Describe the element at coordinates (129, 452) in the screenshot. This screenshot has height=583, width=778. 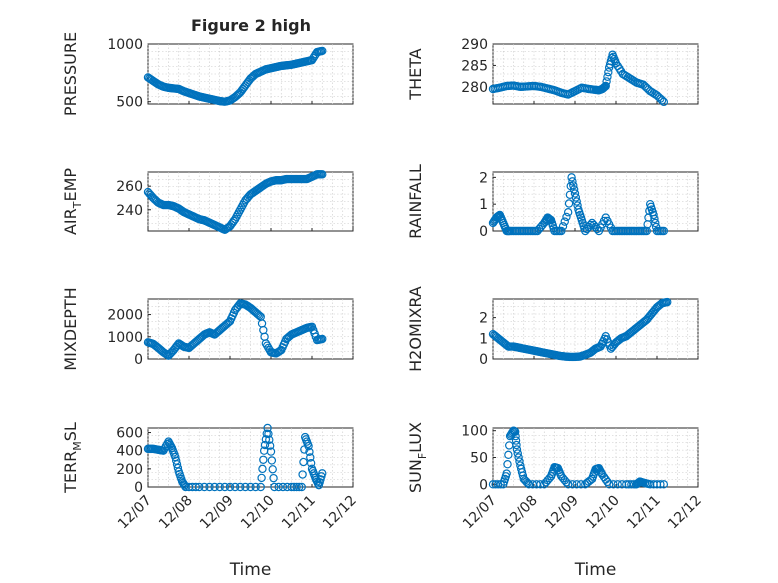
I see `y-tick-label: 400` at that location.